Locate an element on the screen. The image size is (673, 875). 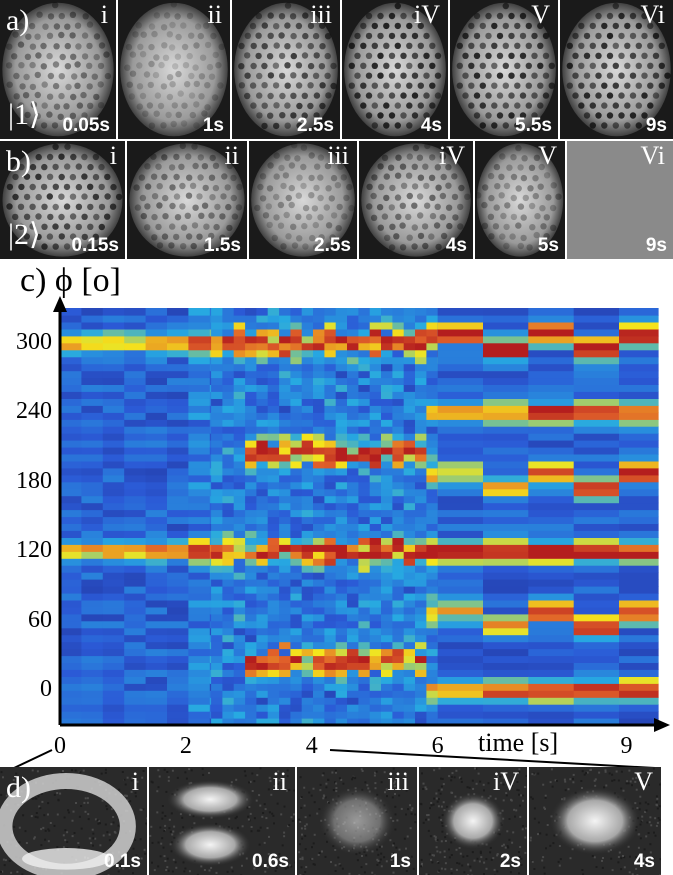
y-tick-label: 180 is located at coordinates (34, 480).